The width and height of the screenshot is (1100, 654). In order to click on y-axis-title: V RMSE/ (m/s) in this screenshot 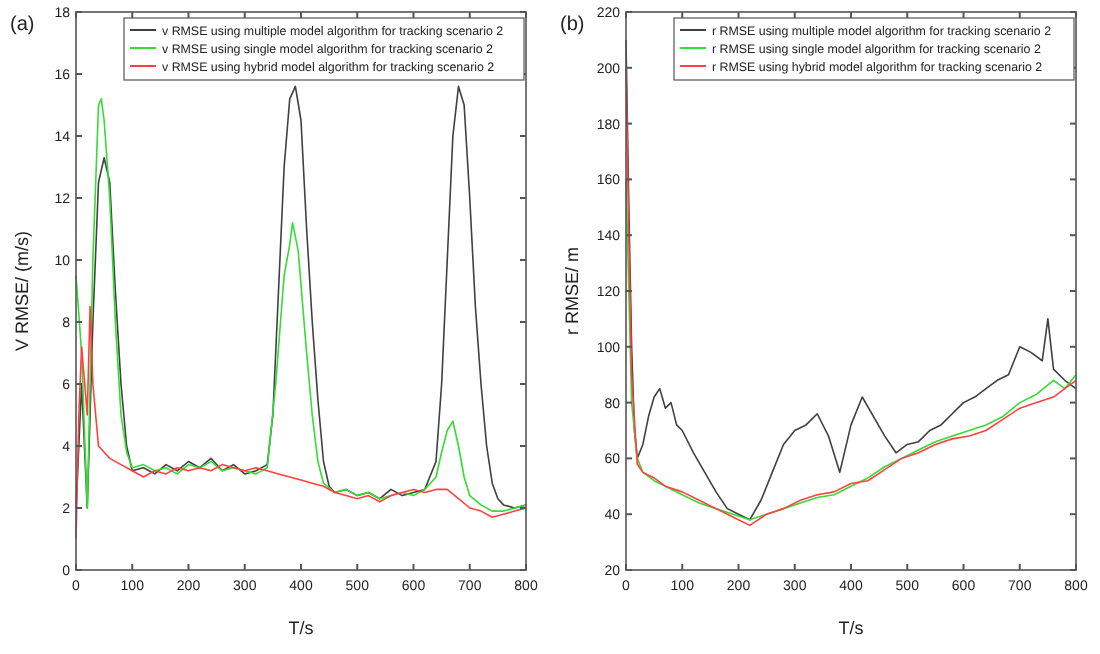, I will do `click(22, 291)`.